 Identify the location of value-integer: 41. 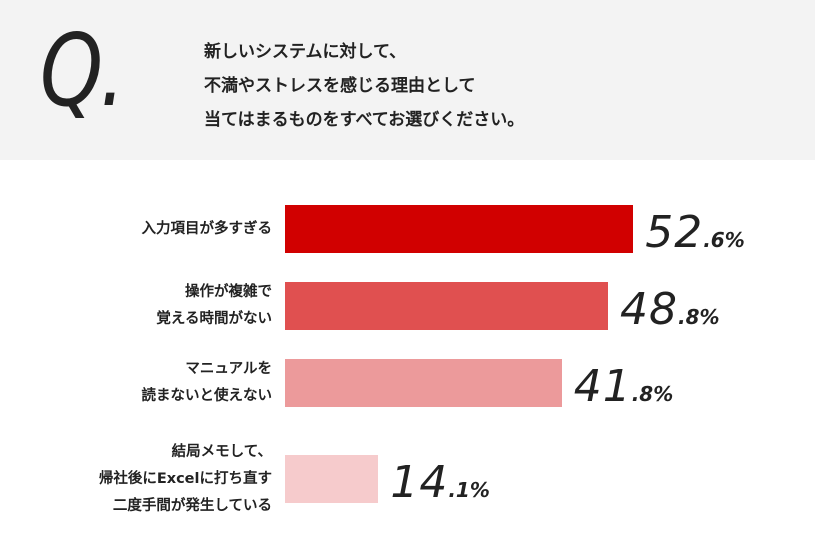
(602, 386).